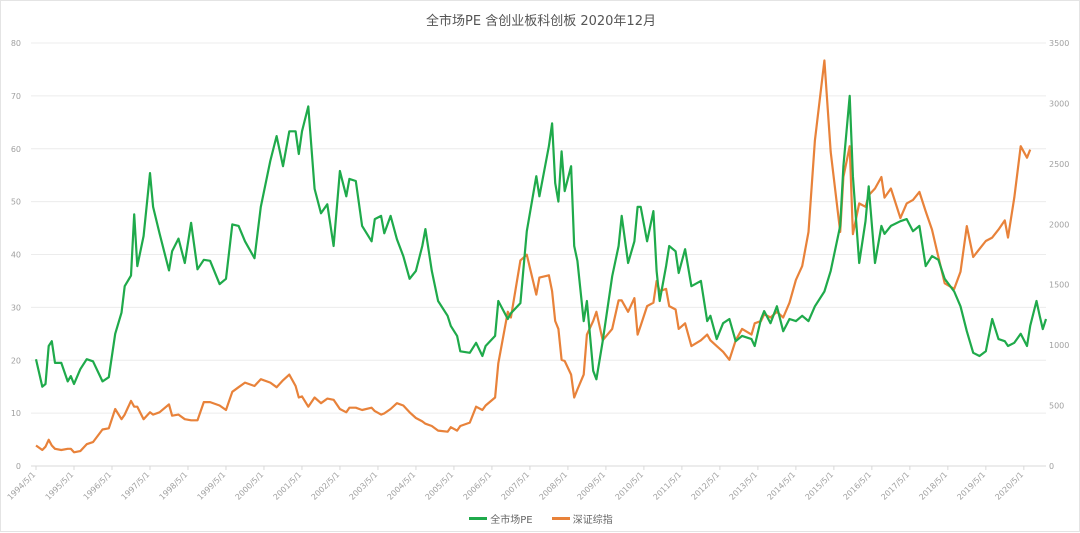 This screenshot has width=1080, height=533. I want to click on y-right-tick-label: 1000, so click(1059, 345).